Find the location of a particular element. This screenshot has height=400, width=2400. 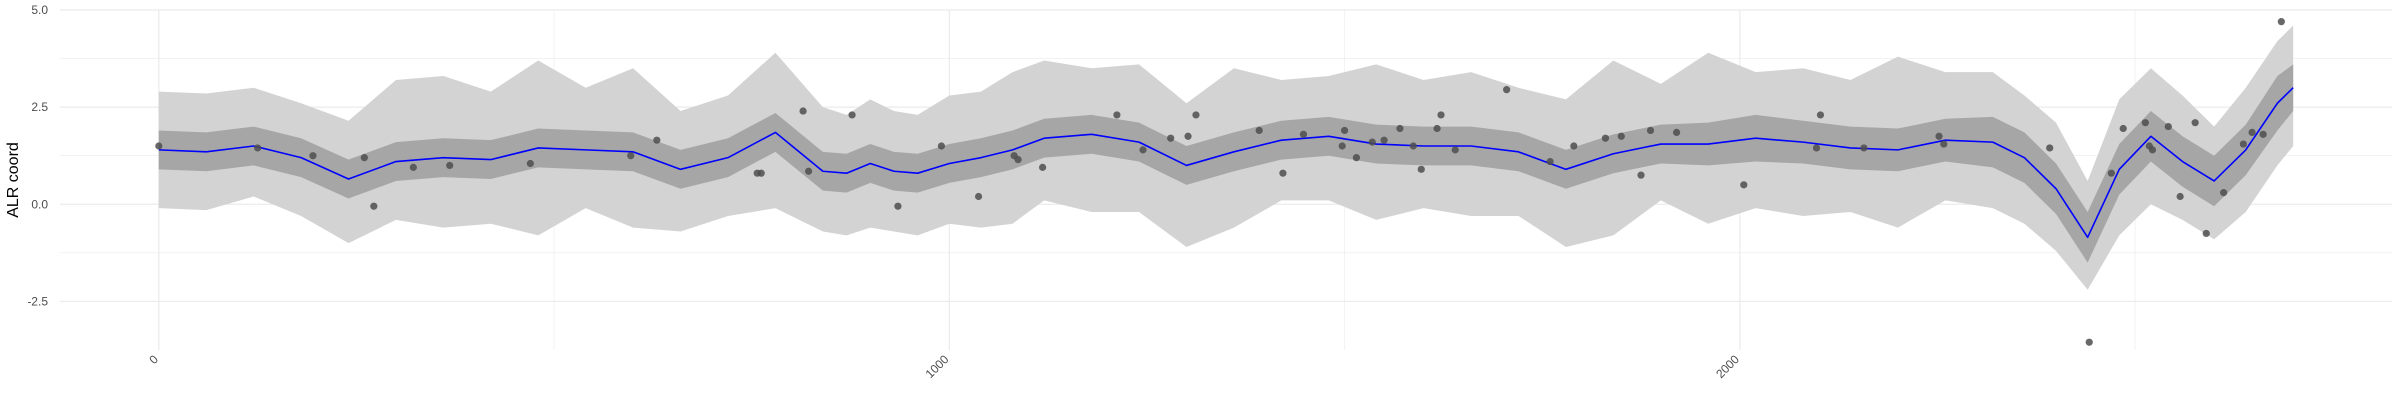

y-tick-label: -2.5 is located at coordinates (37, 301).